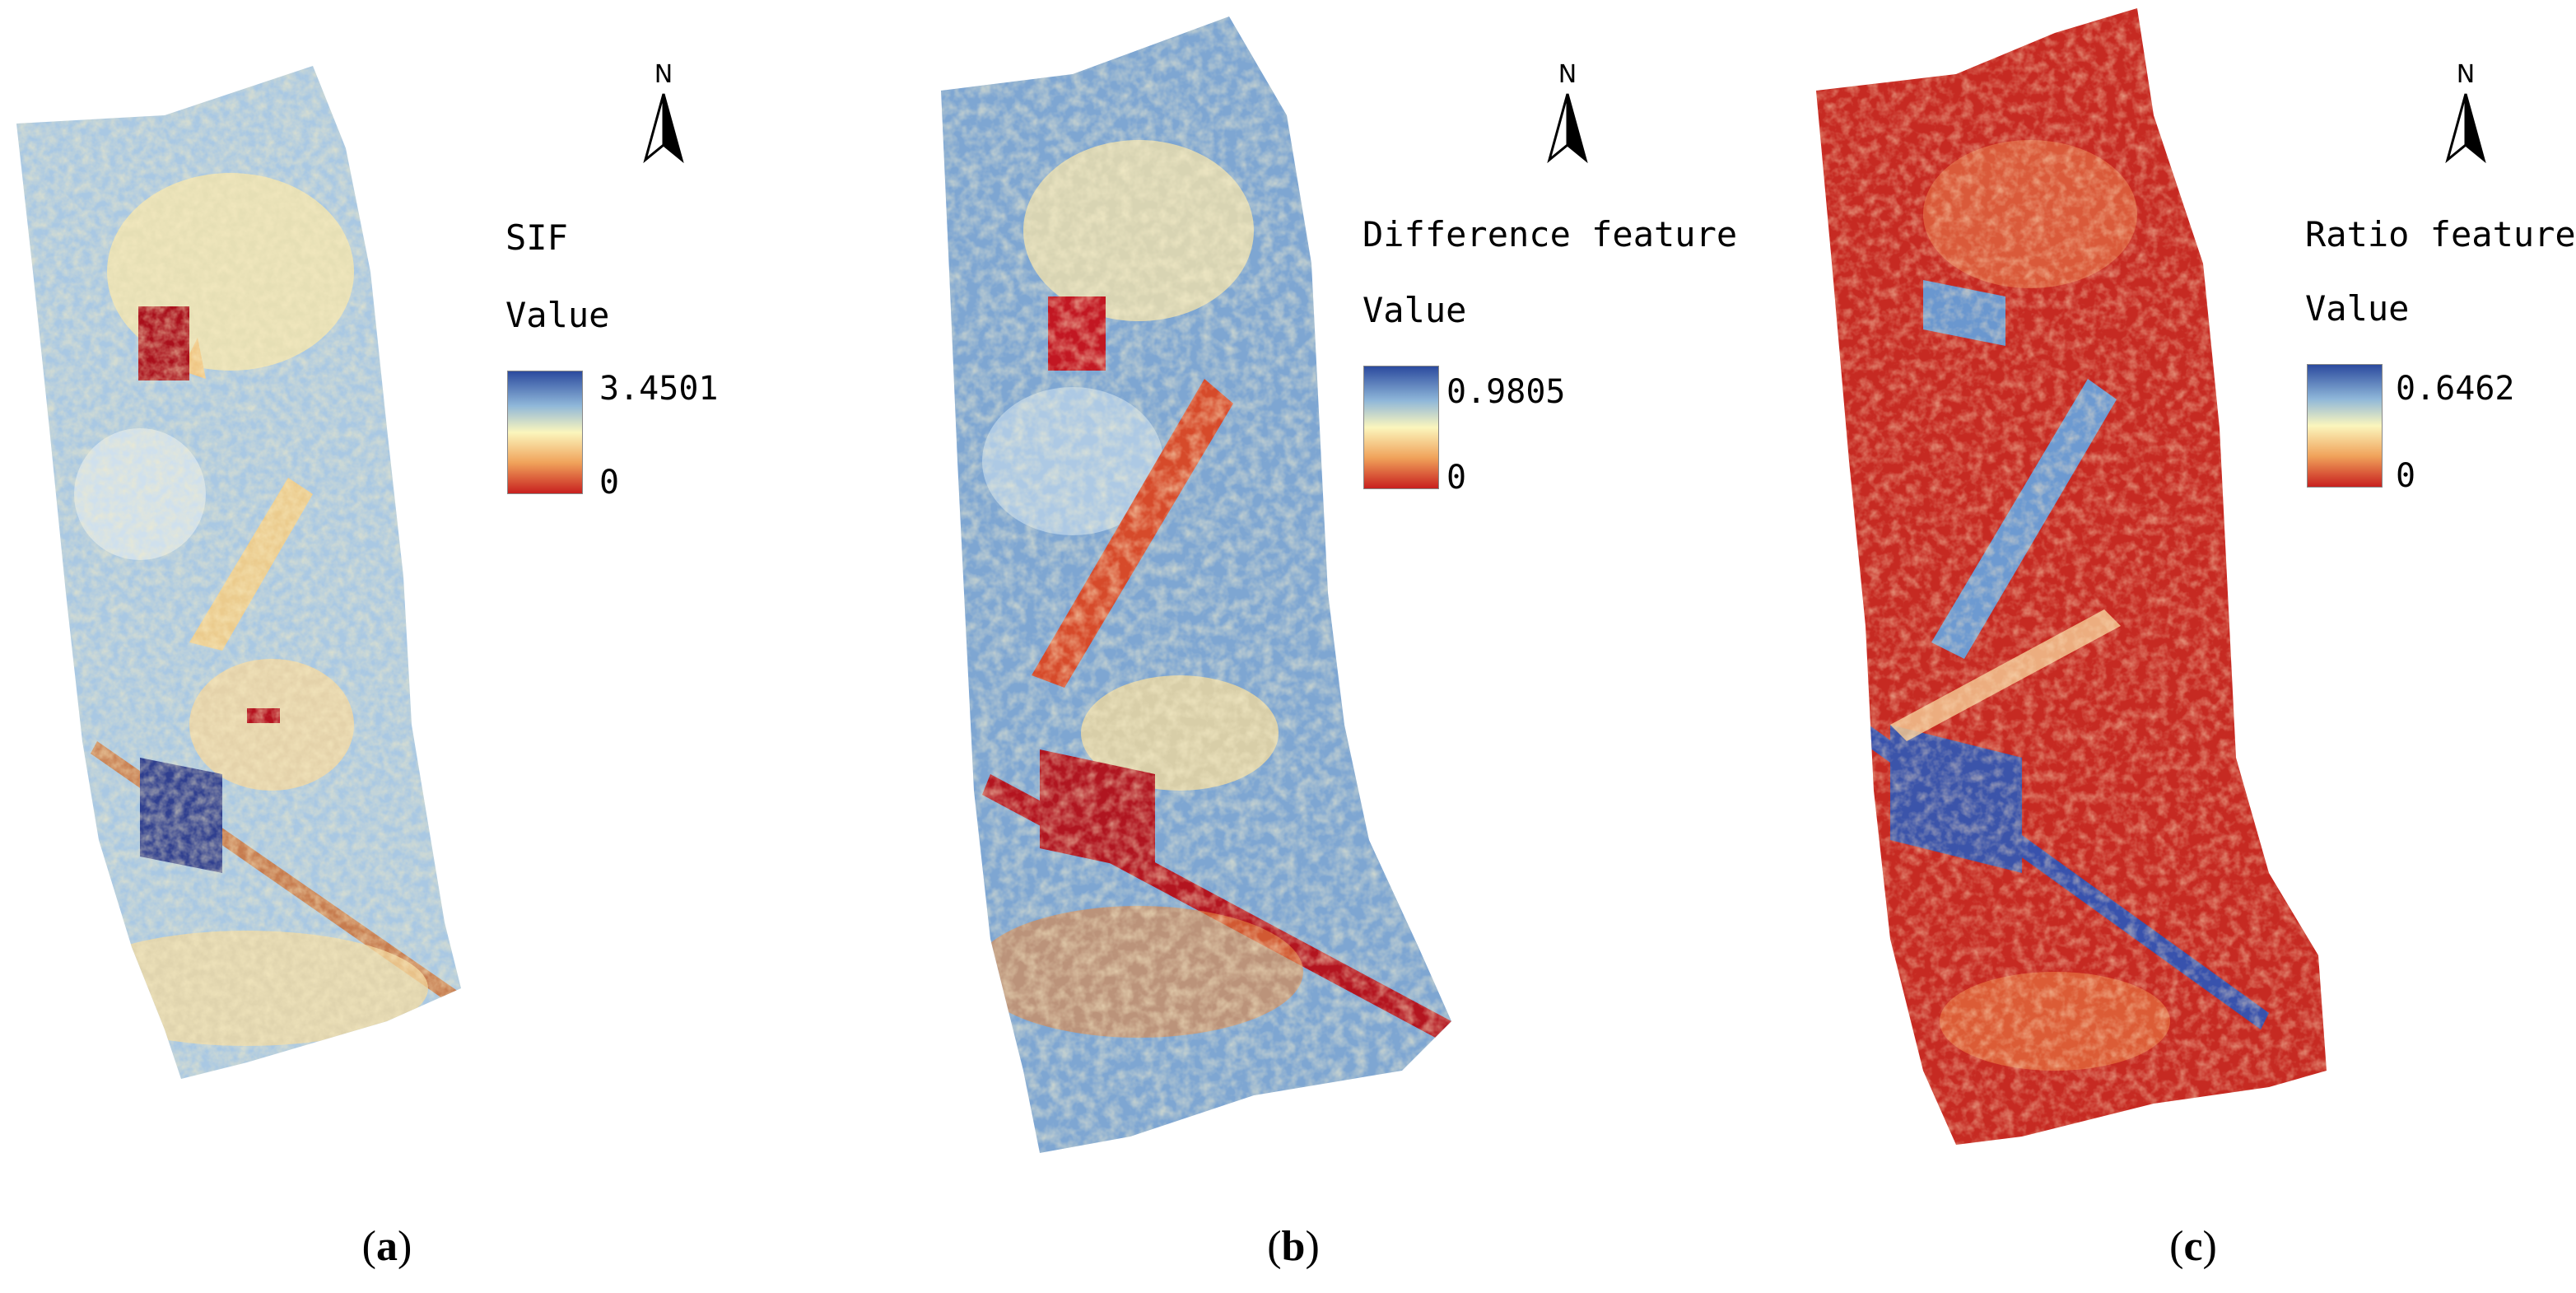 This screenshot has width=2576, height=1293. I want to click on legend-title: Difference feature, so click(1550, 234).